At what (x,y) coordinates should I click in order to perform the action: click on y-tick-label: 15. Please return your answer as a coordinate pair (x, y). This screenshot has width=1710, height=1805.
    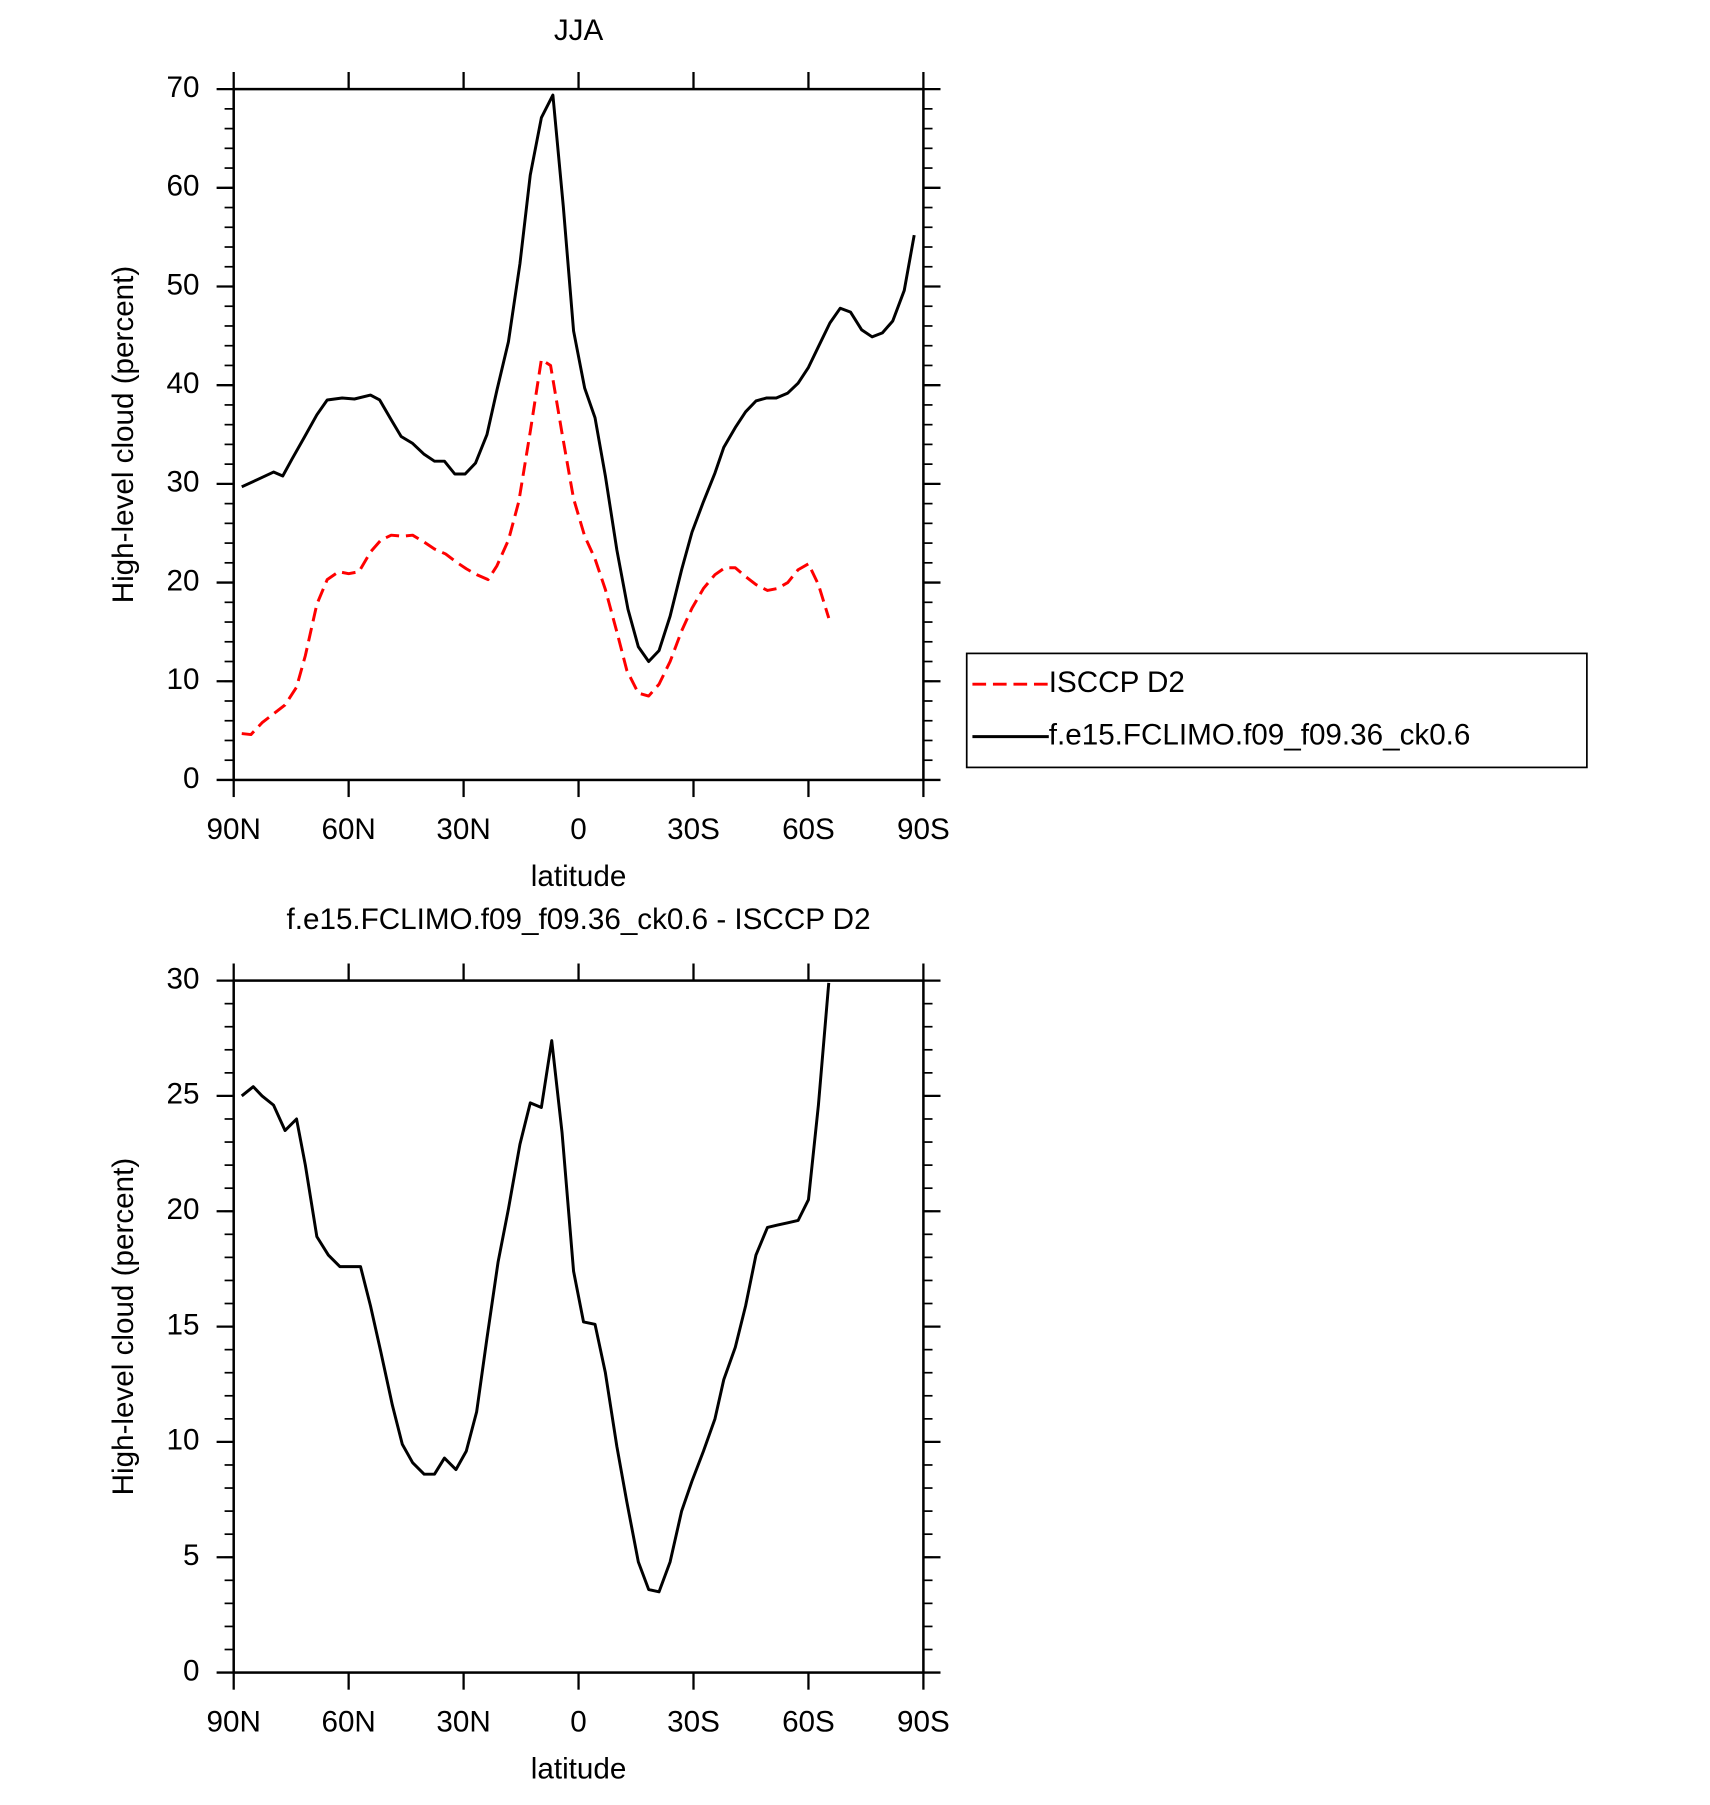
    Looking at the image, I should click on (183, 1324).